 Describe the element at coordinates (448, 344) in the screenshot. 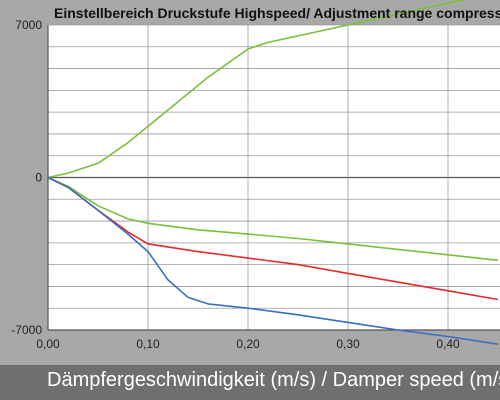

I see `x-tick-label: 0,40` at that location.